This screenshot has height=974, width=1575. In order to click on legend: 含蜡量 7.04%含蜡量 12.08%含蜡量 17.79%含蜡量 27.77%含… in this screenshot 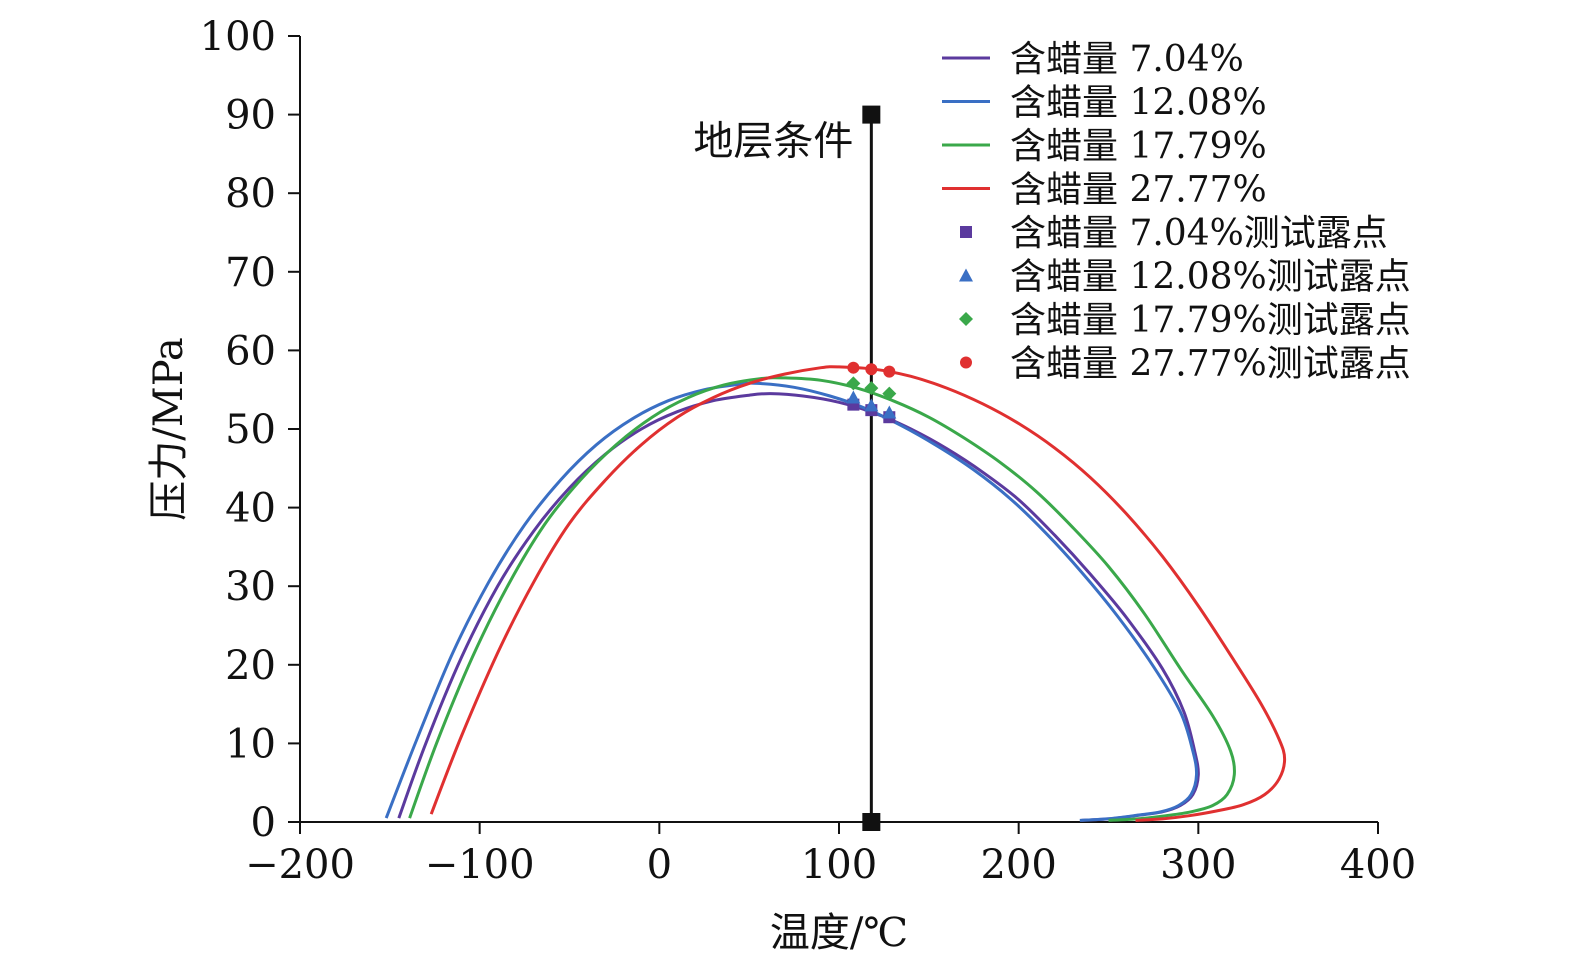, I will do `click(1176, 212)`.